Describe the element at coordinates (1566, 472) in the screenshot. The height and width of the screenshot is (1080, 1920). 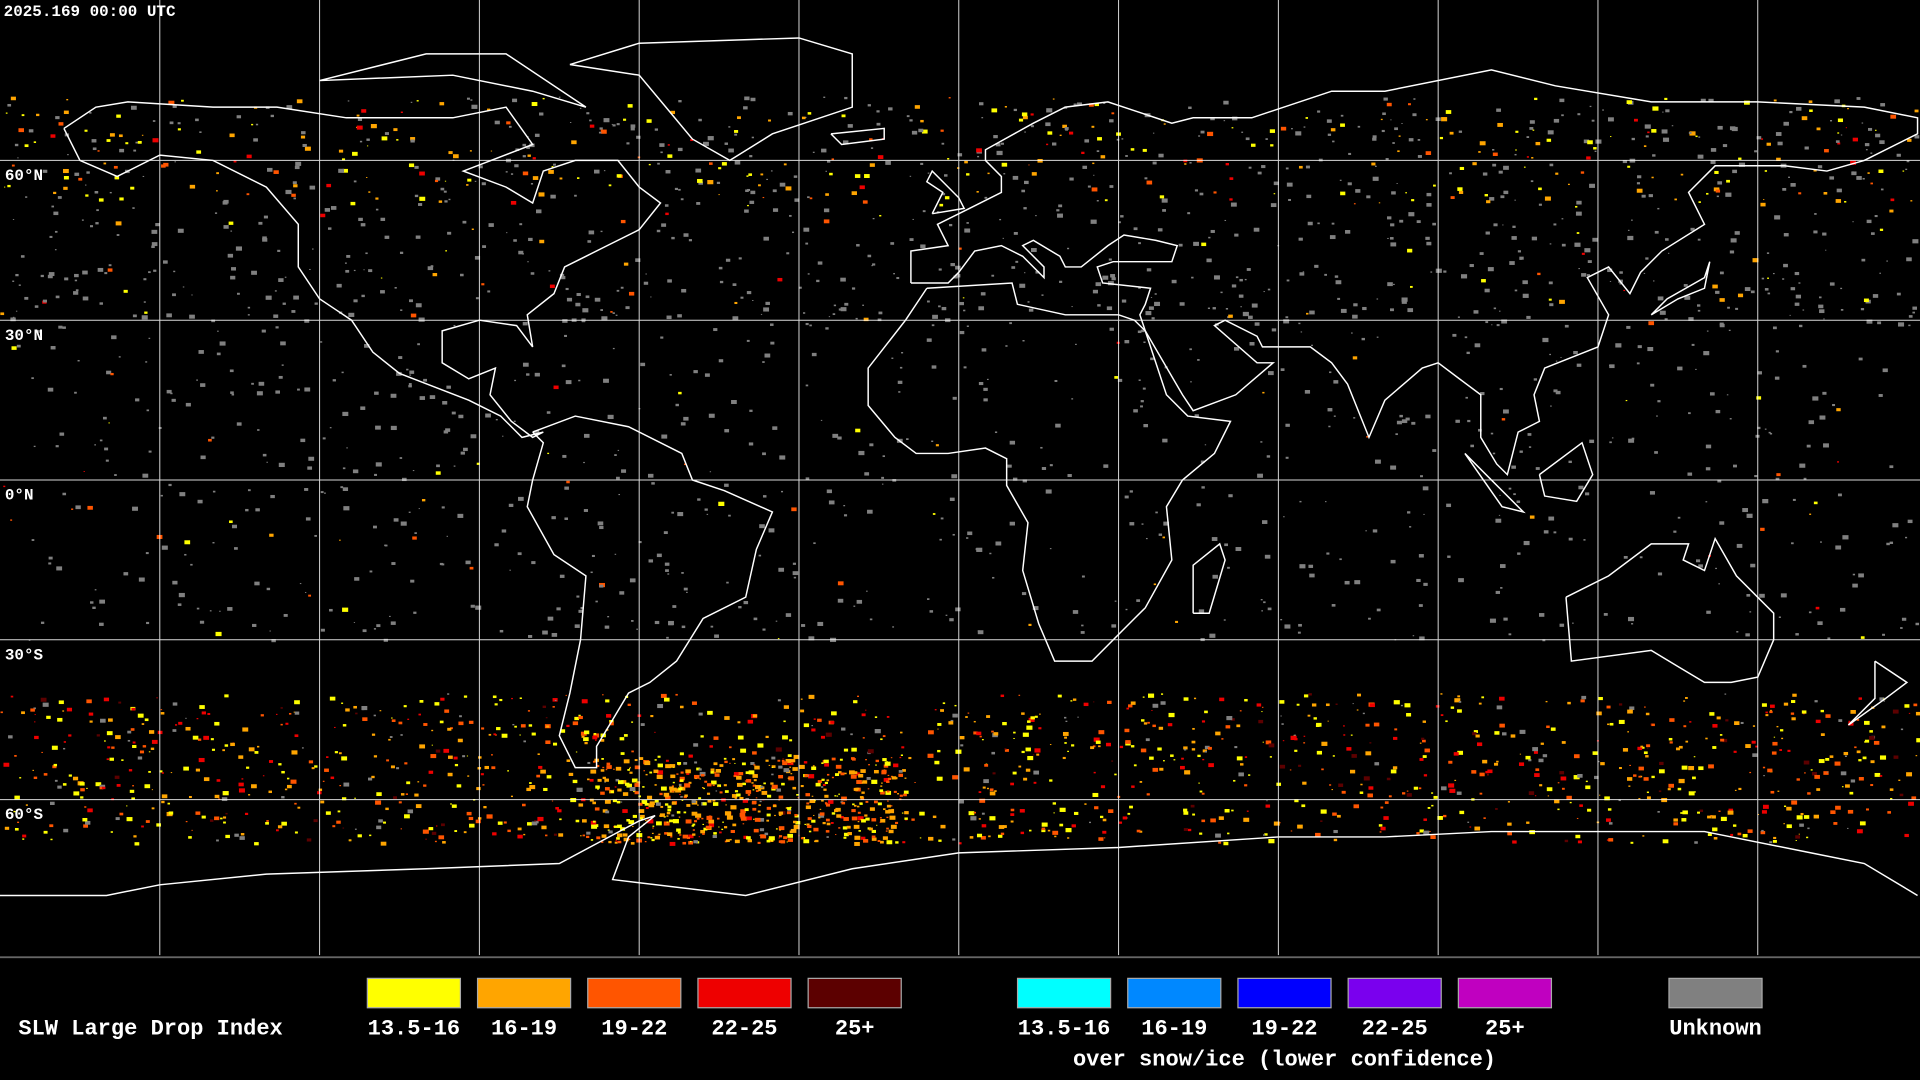
I see `coastline` at that location.